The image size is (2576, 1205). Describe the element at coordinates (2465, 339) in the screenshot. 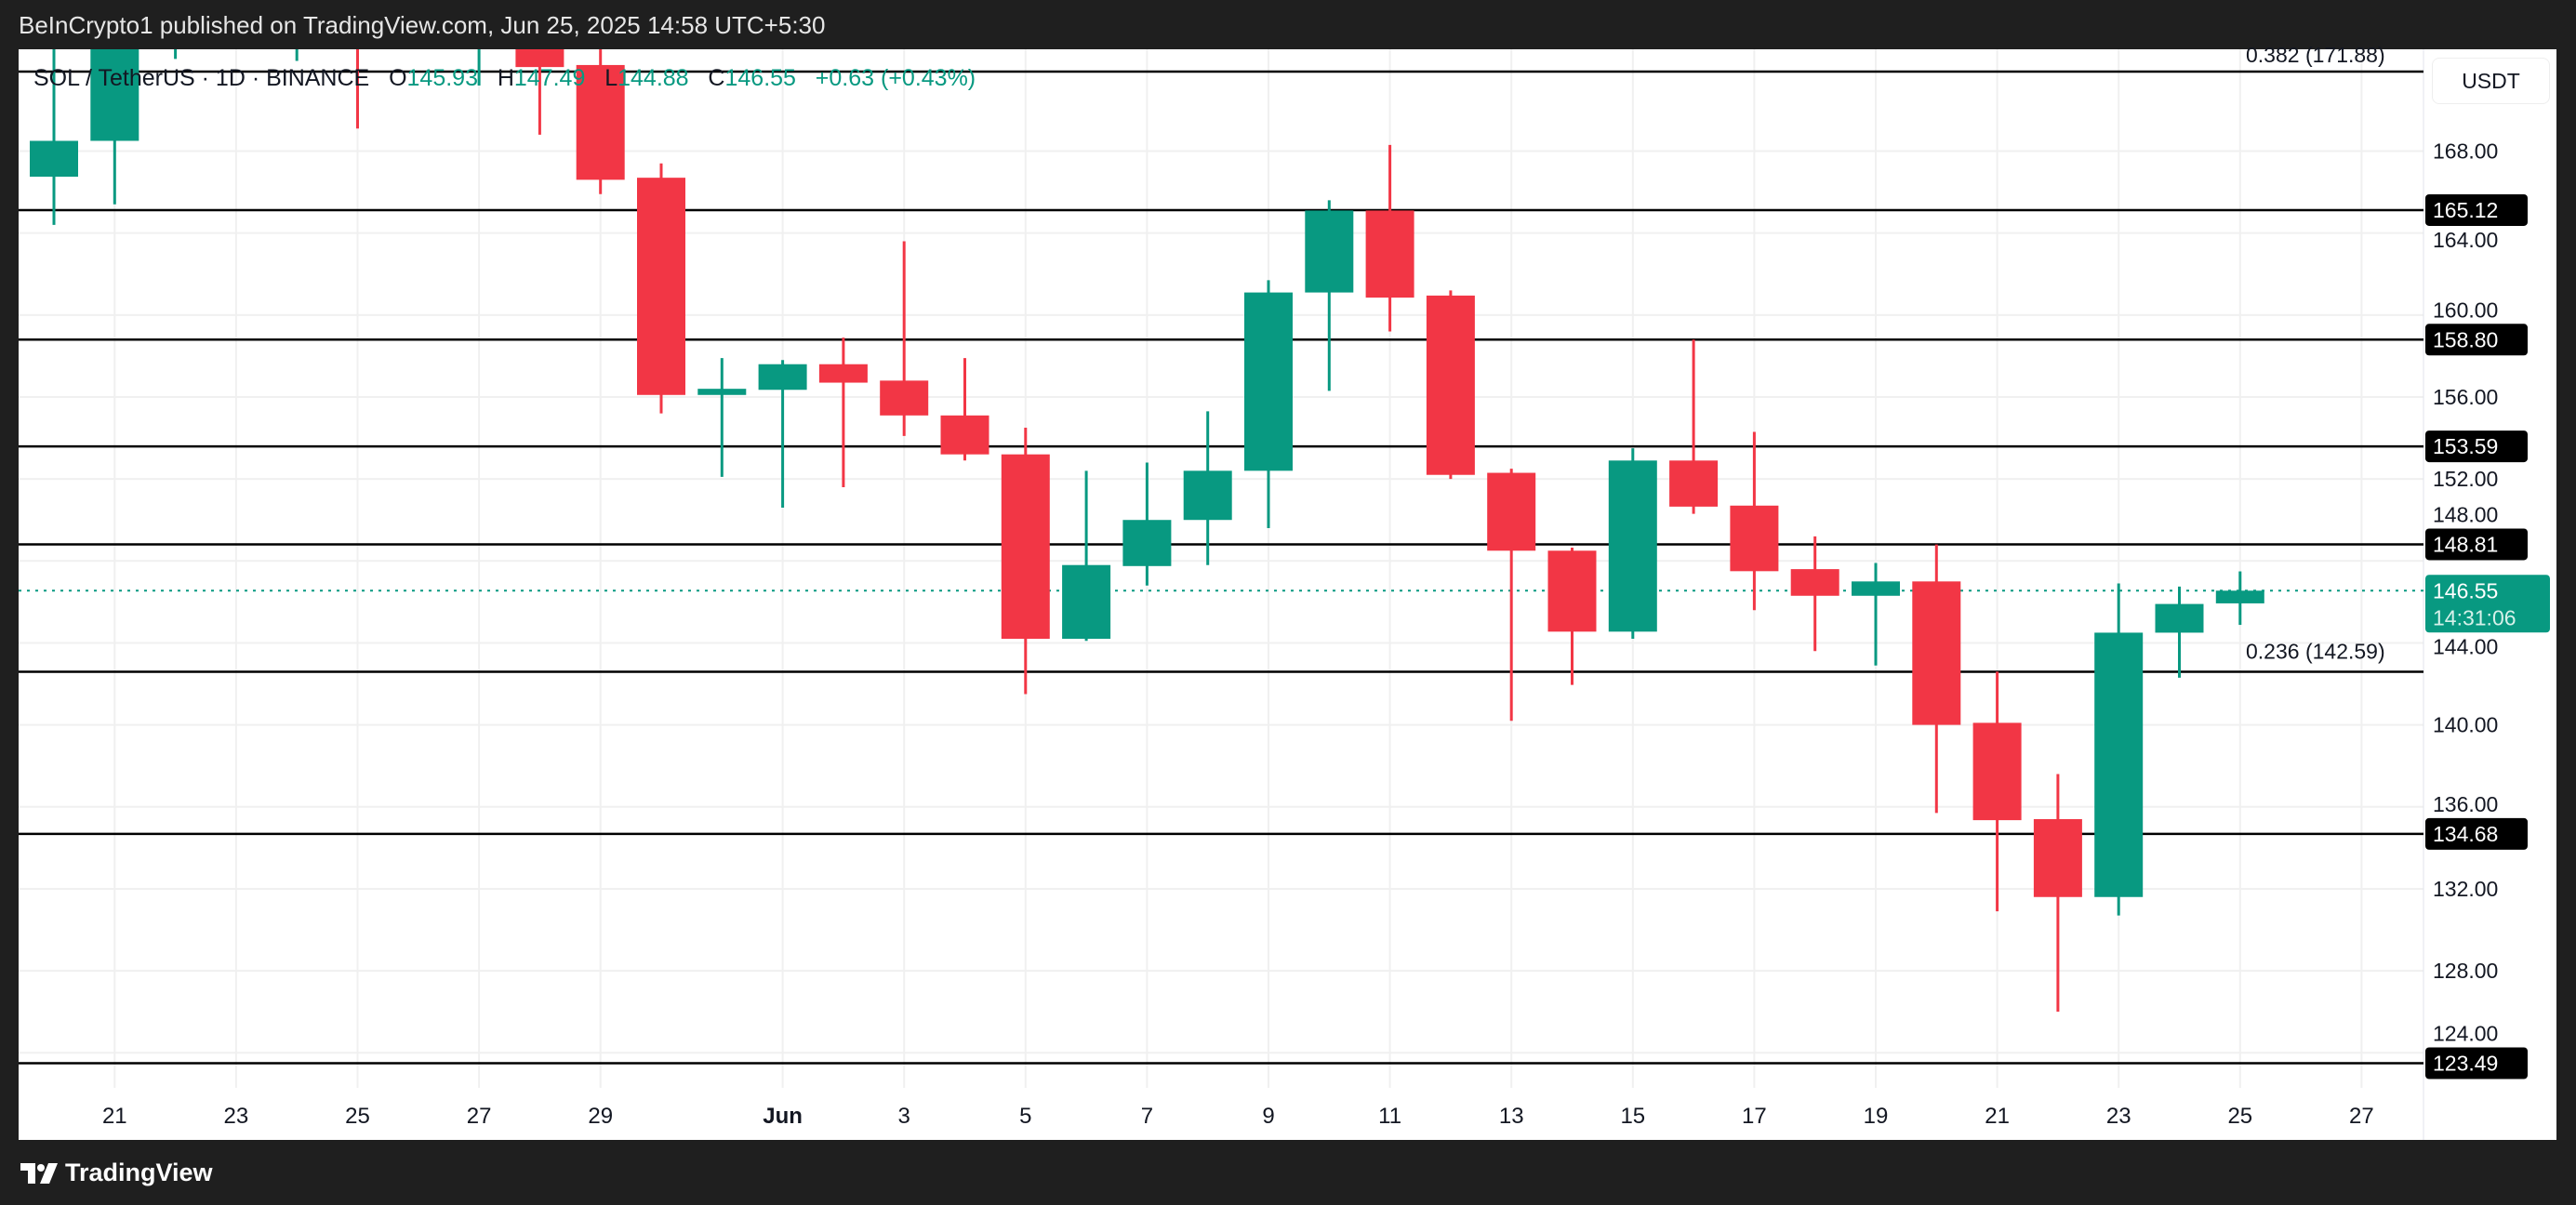

I see `price-level-label: 158.80` at that location.